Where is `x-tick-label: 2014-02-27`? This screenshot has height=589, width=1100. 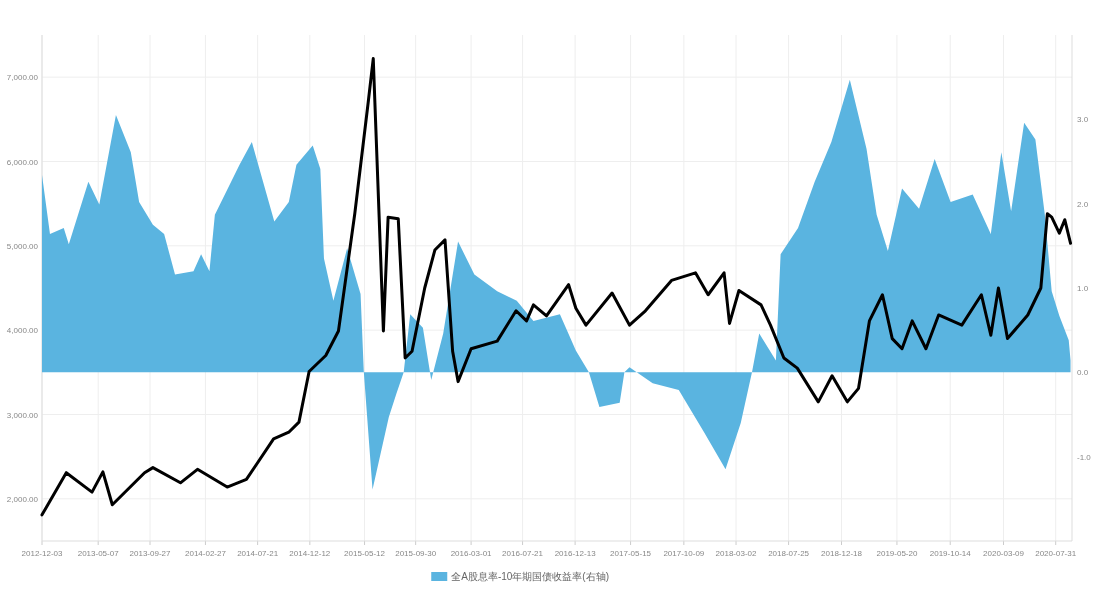 x-tick-label: 2014-02-27 is located at coordinates (205, 553).